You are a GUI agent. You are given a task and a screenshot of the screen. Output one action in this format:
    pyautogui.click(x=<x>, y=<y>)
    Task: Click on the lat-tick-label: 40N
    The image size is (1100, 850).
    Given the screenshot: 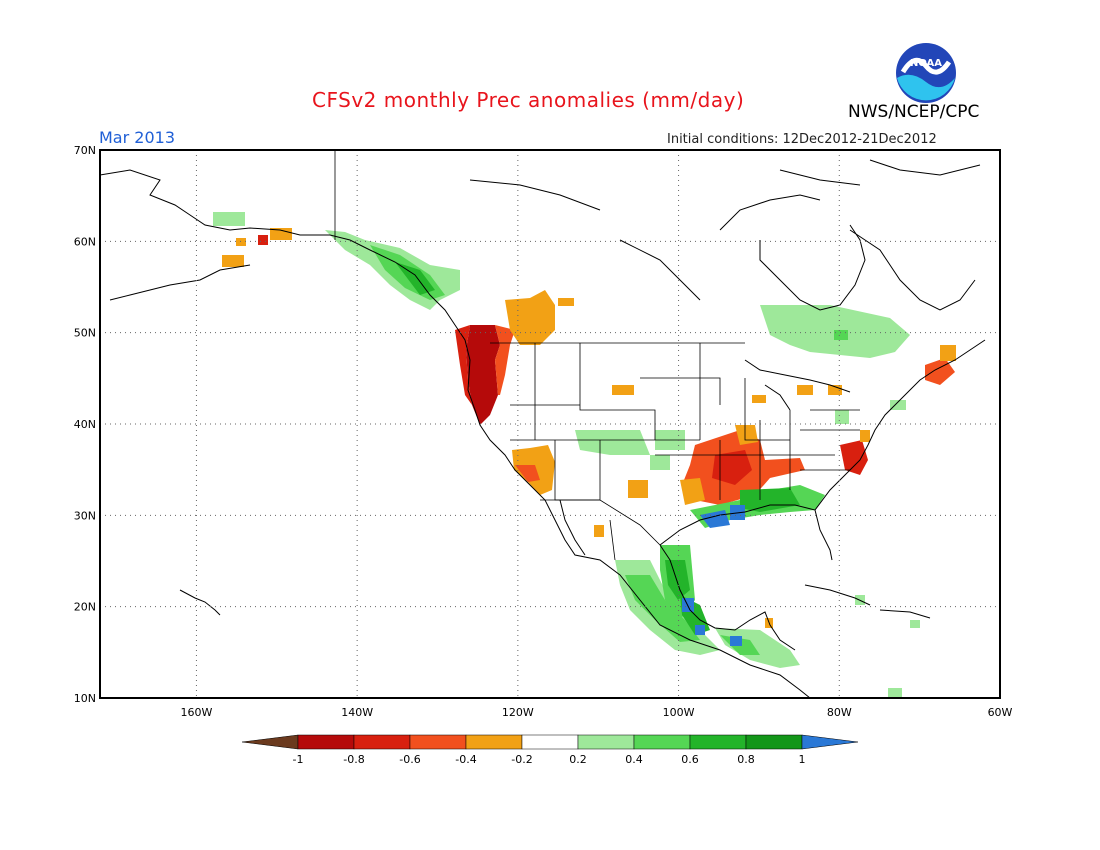 What is the action you would take?
    pyautogui.click(x=85, y=424)
    